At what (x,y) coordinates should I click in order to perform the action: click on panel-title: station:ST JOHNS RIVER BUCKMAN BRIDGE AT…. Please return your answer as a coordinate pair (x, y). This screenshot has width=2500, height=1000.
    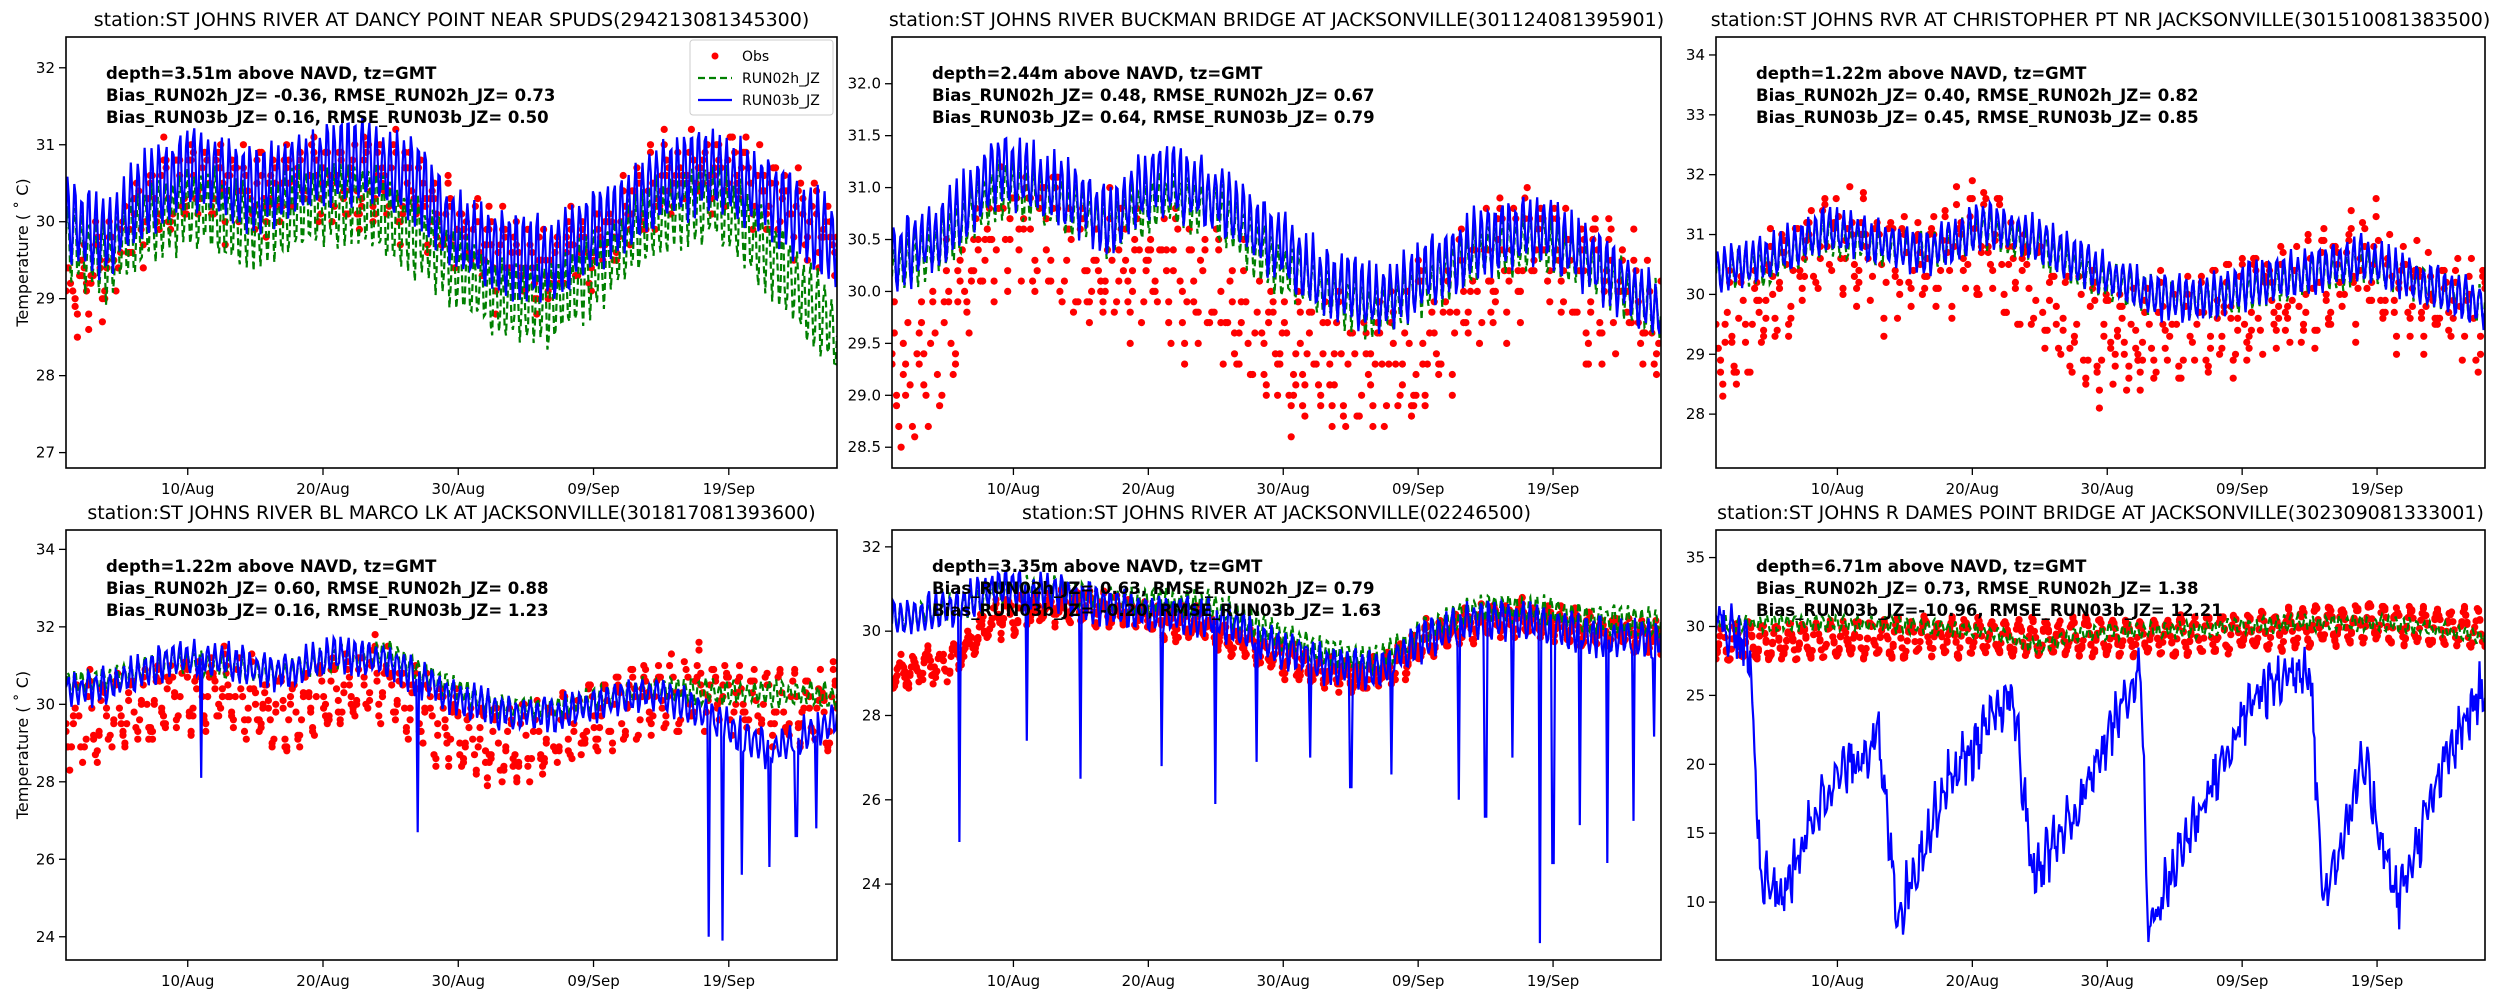
    Looking at the image, I should click on (1276, 20).